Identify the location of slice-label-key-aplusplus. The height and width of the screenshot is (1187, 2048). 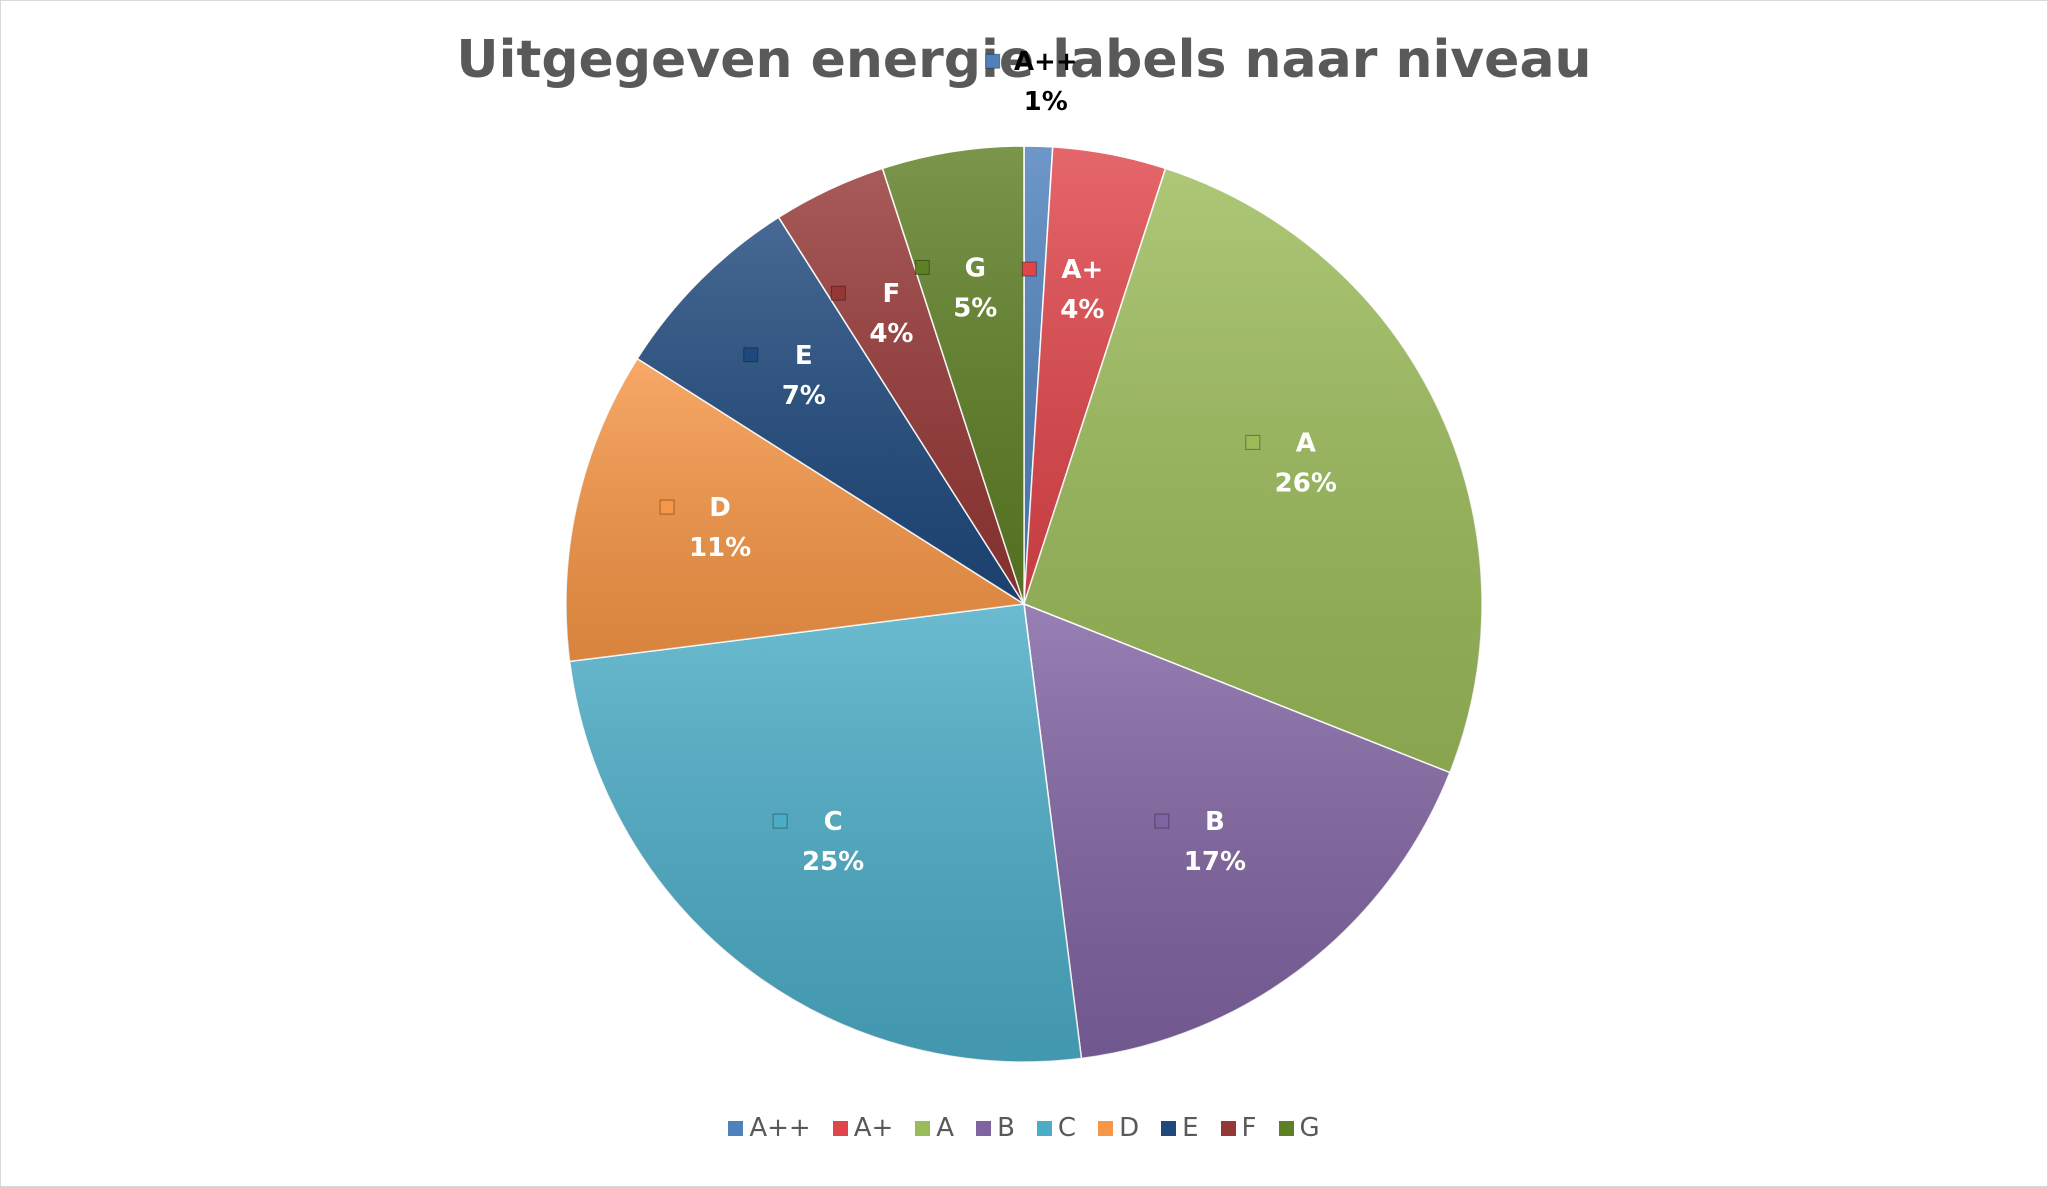
(993, 61).